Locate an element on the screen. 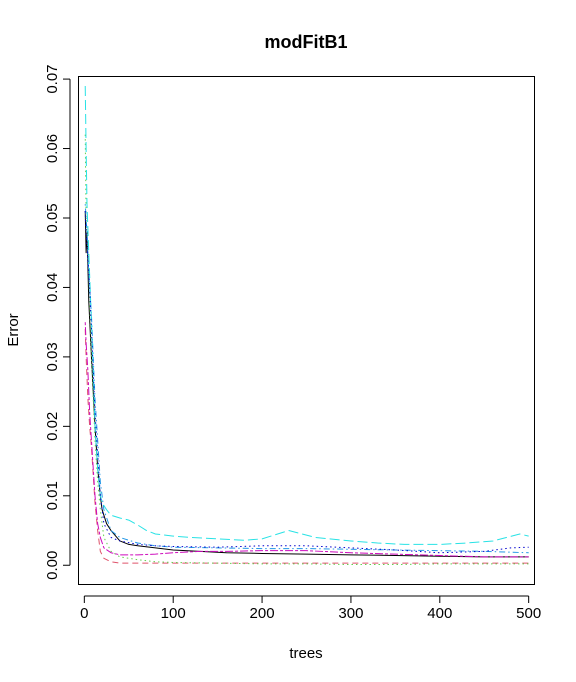 The height and width of the screenshot is (682, 576). y-axis-label: Error is located at coordinates (13, 329).